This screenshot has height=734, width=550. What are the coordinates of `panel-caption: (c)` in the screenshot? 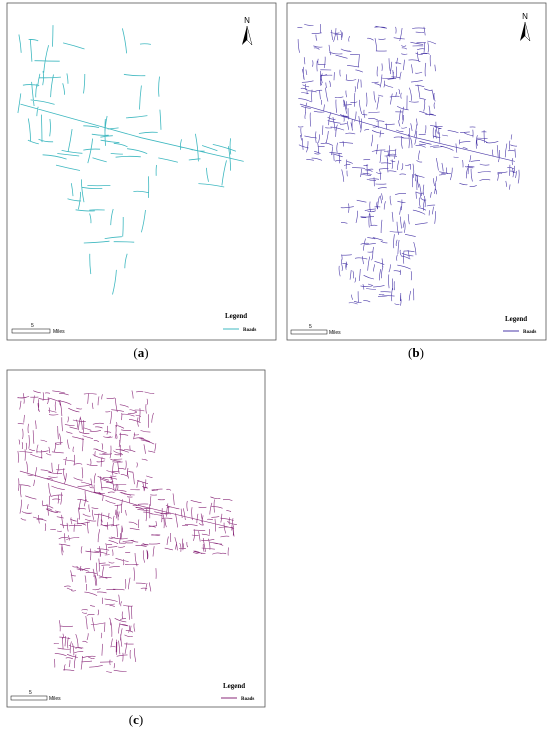 It's located at (136, 719).